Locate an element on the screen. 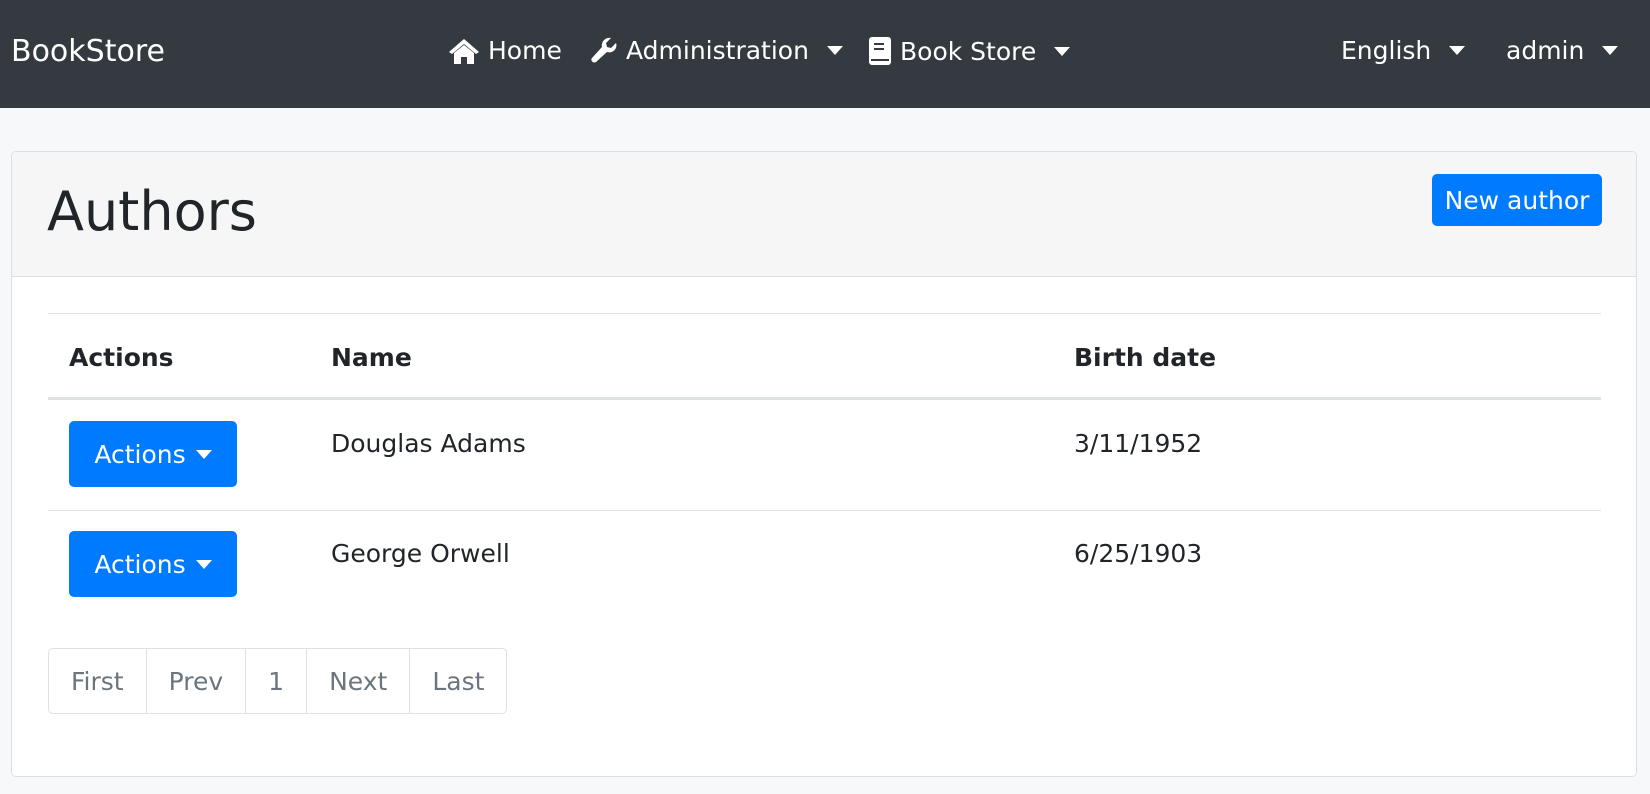 The height and width of the screenshot is (794, 1650). user-dropdown: admin is located at coordinates (1562, 50).